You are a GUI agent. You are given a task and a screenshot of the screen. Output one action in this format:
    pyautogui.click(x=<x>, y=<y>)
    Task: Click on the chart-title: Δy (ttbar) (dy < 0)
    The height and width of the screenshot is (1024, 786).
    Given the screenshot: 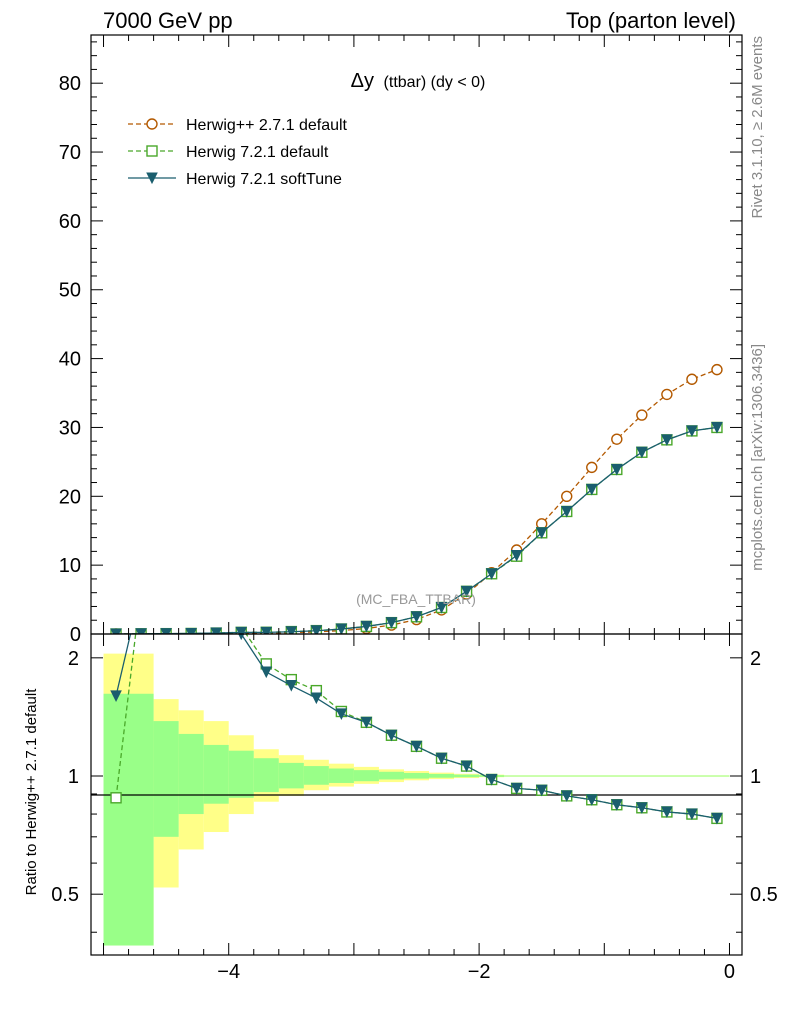 What is the action you would take?
    pyautogui.click(x=418, y=81)
    